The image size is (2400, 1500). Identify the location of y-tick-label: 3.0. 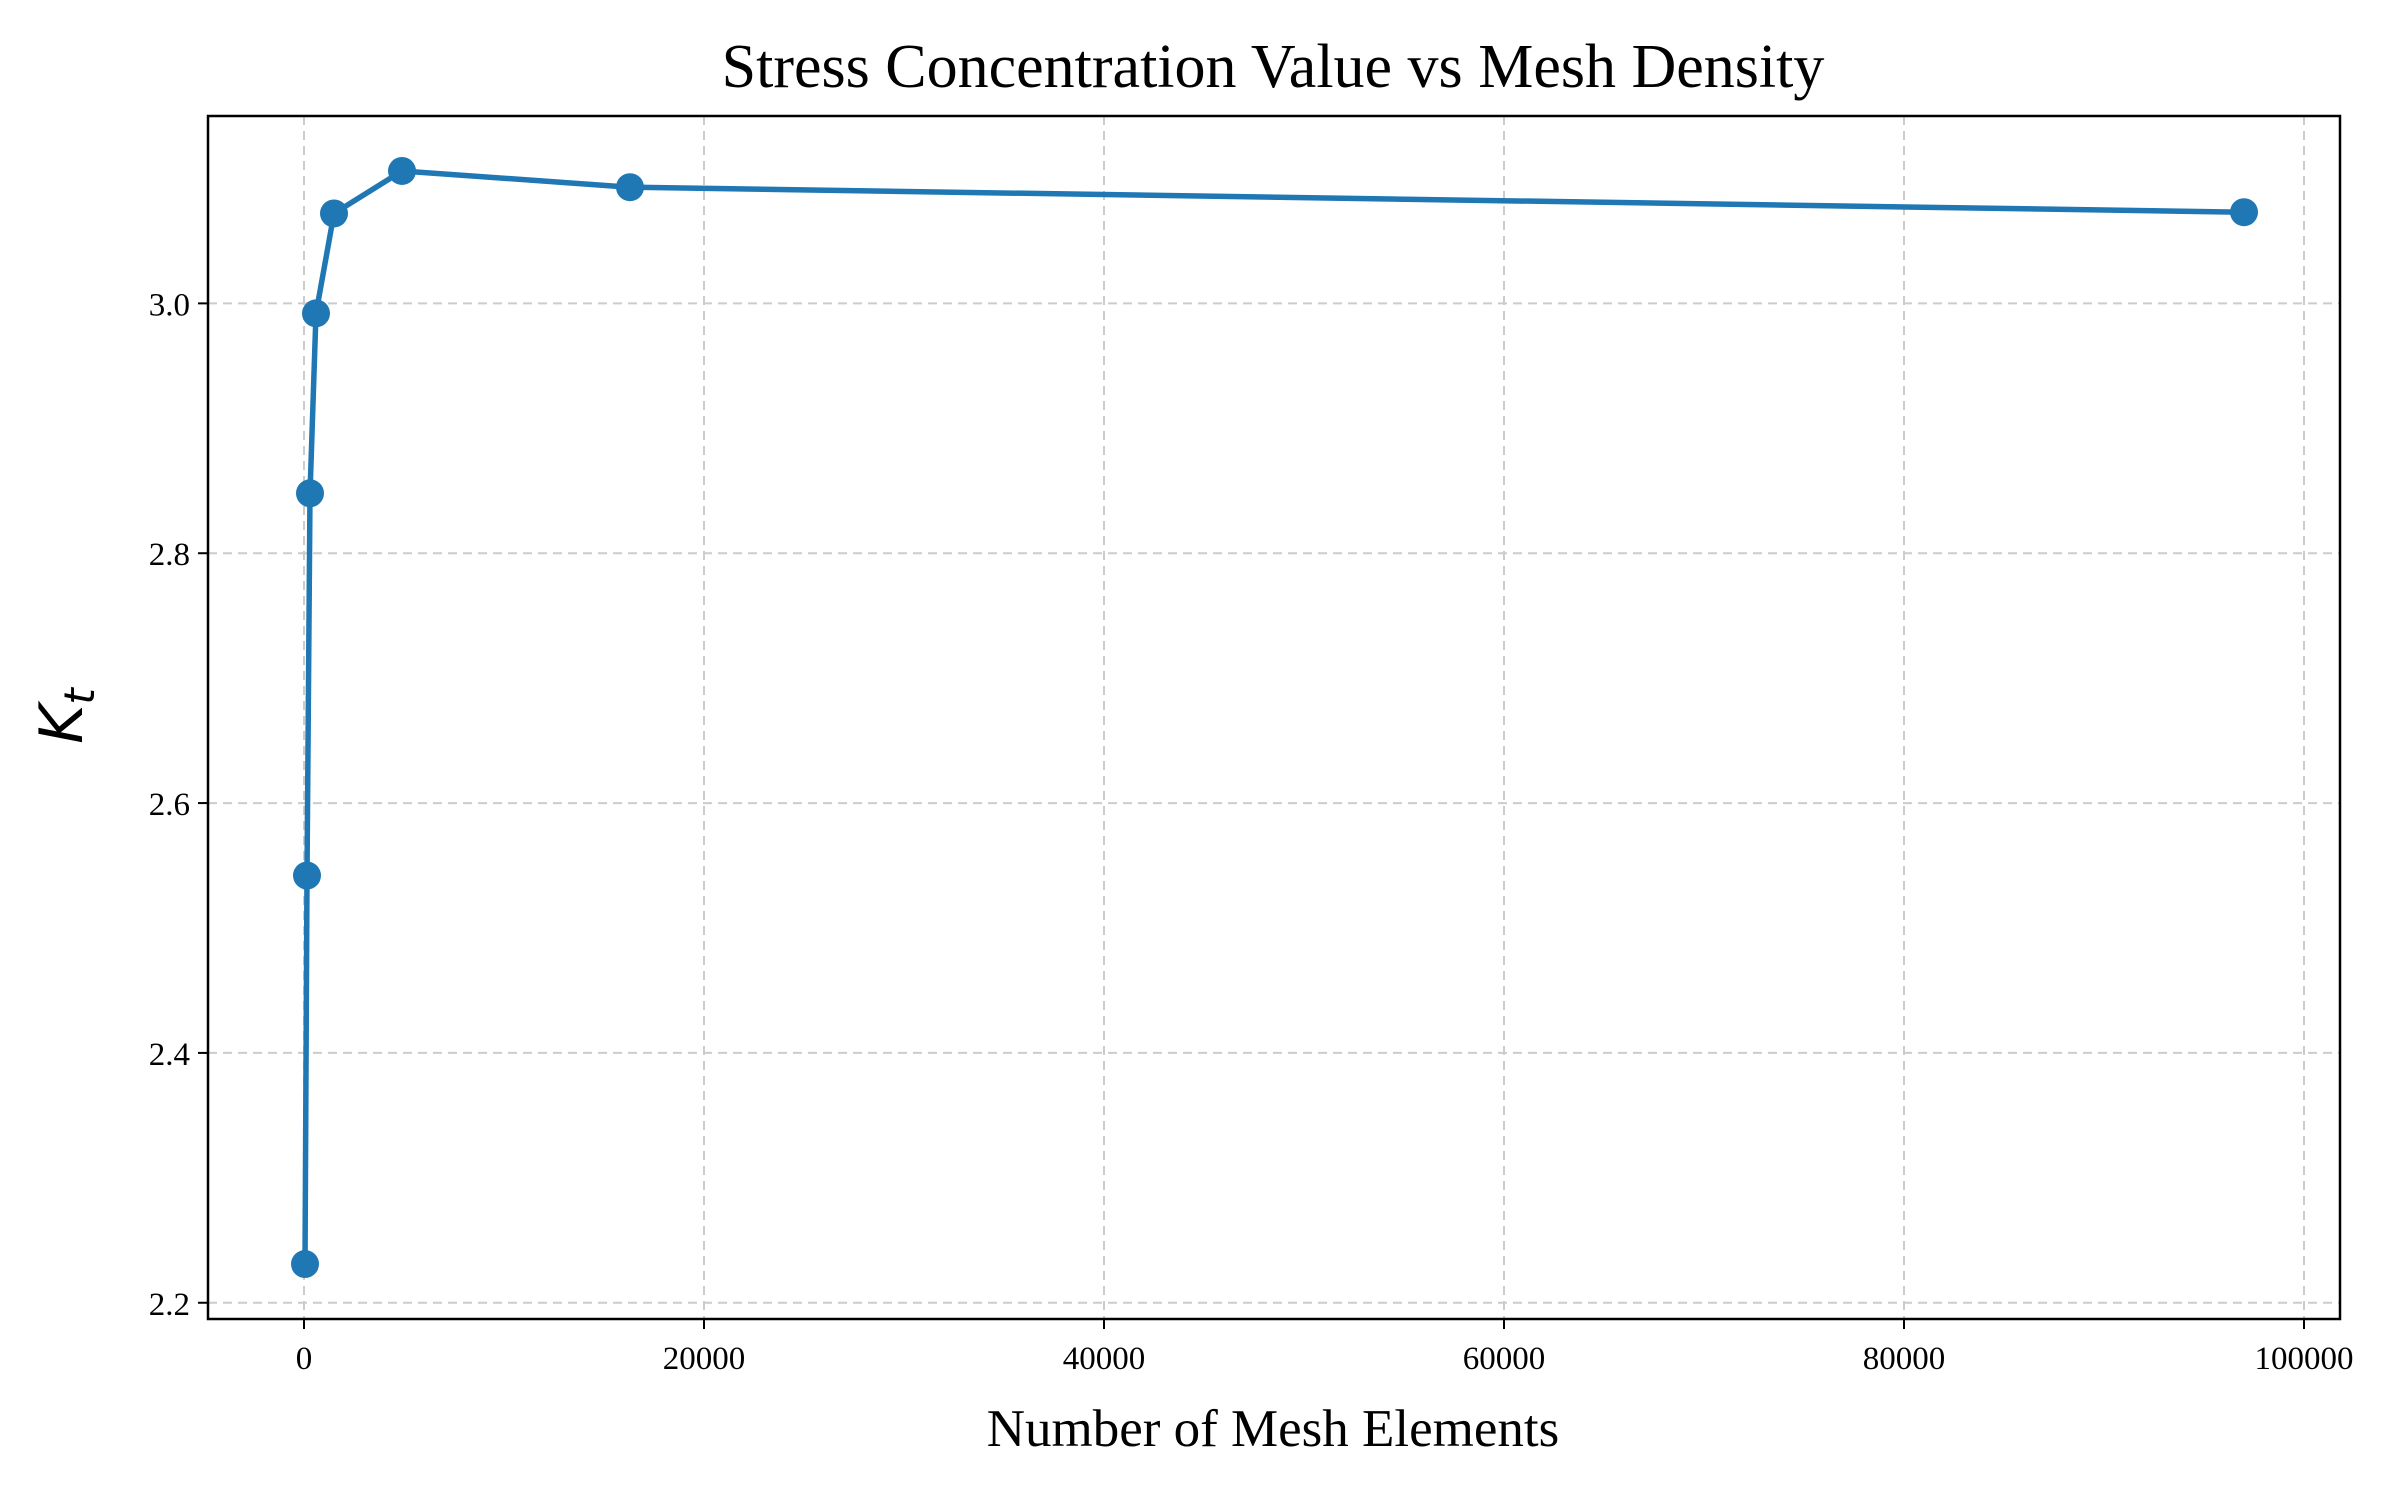
(169, 305).